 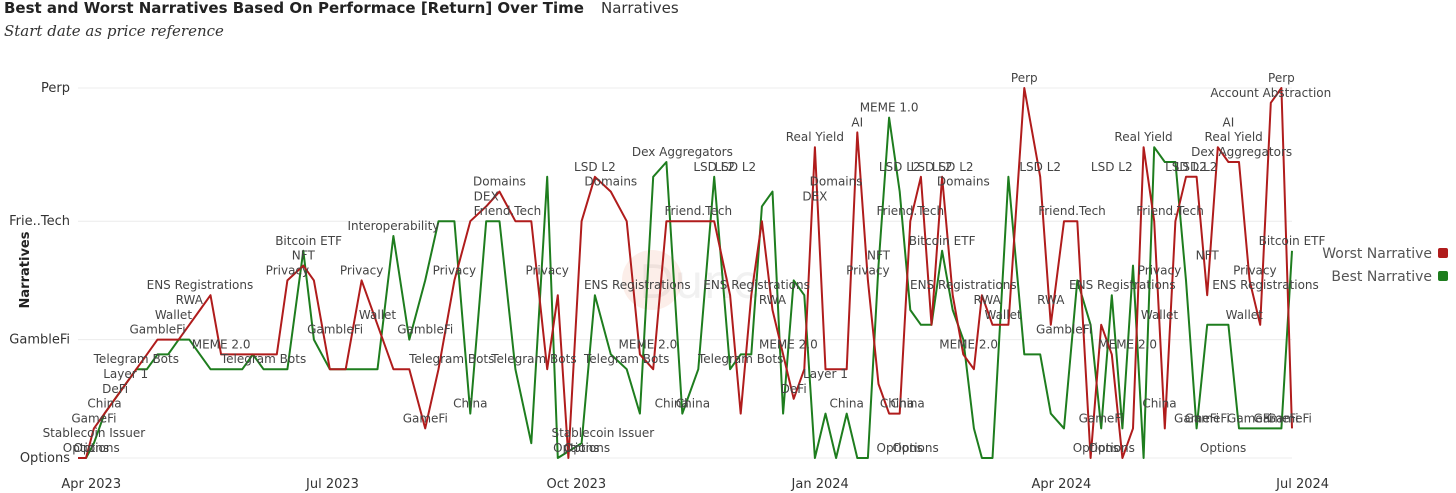 I want to click on x-tick-label: Jan 2024, so click(x=820, y=484).